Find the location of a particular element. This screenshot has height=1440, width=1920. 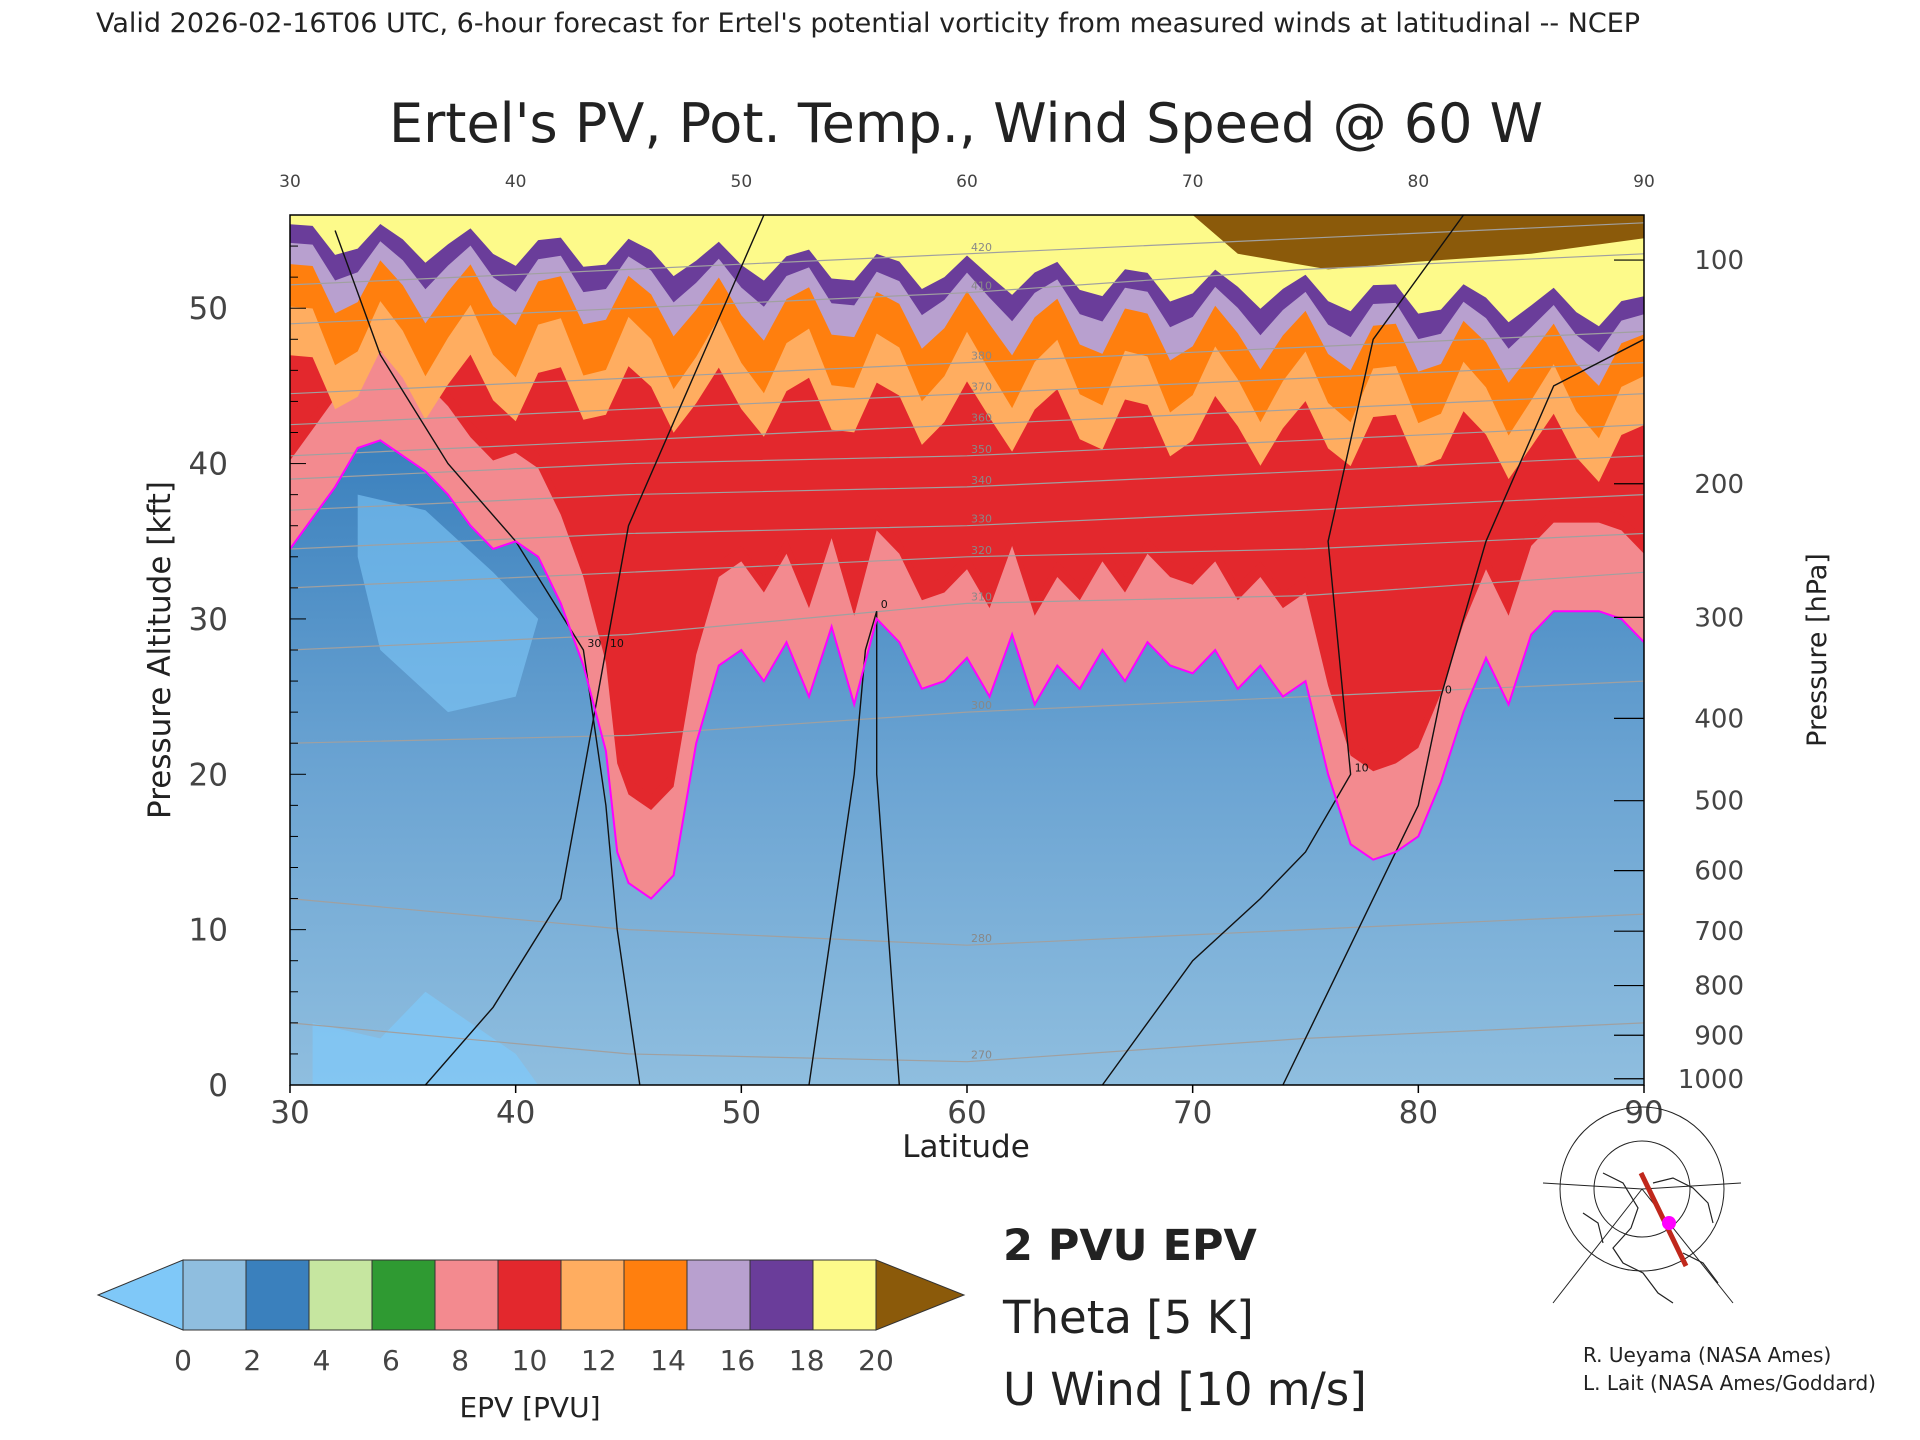

colorbar-tick-label: 0 is located at coordinates (183, 1360).